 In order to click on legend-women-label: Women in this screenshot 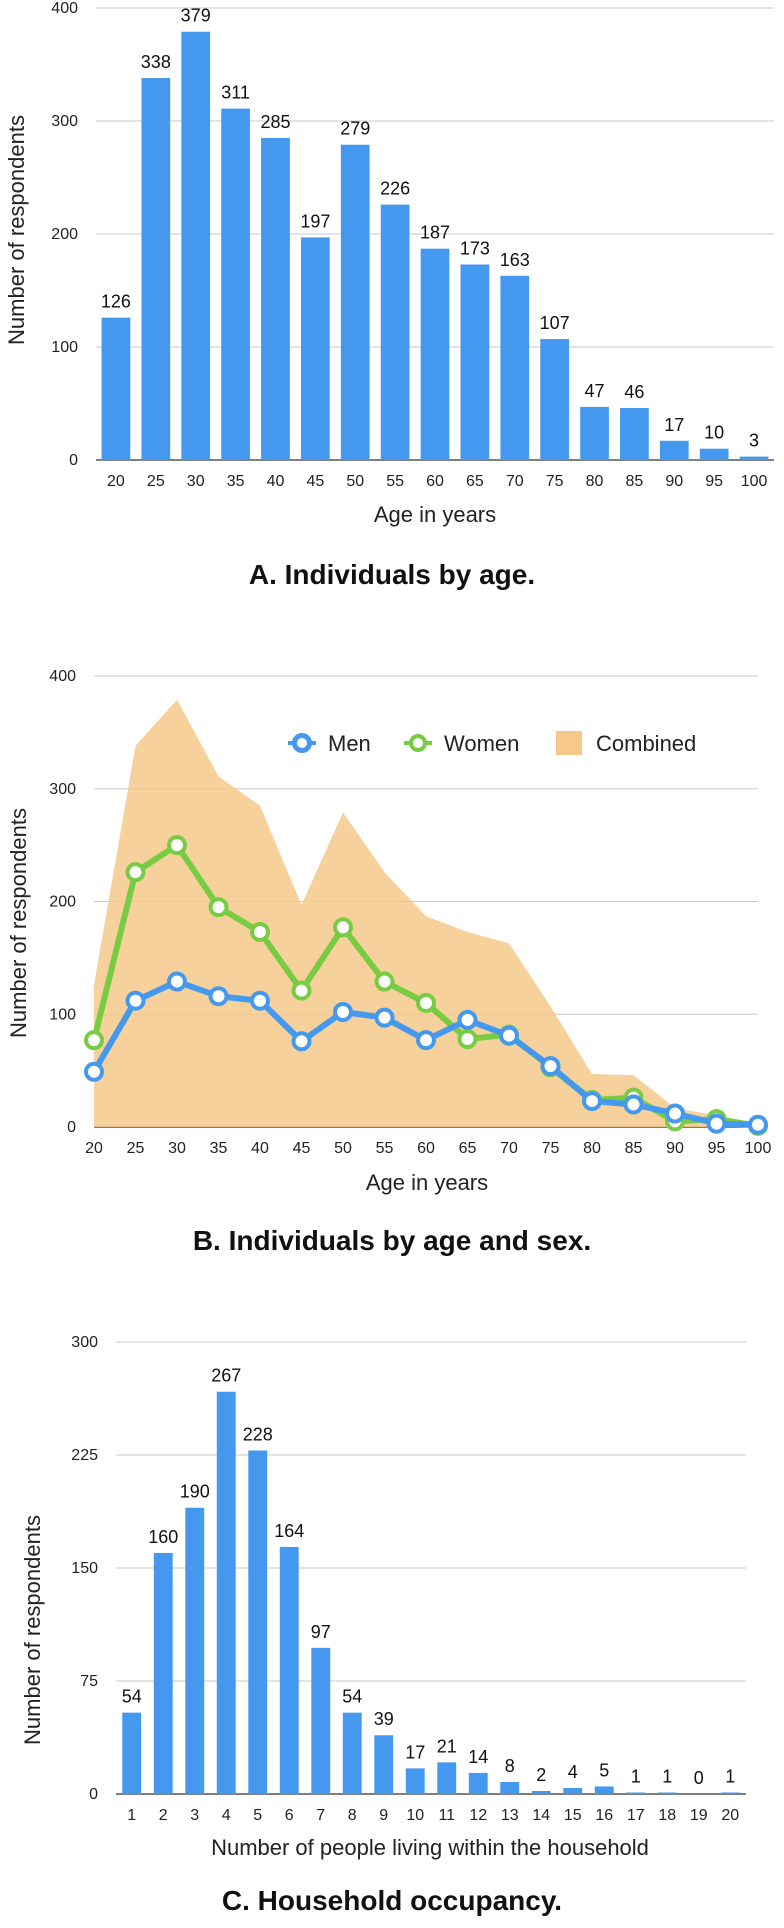, I will do `click(481, 743)`.